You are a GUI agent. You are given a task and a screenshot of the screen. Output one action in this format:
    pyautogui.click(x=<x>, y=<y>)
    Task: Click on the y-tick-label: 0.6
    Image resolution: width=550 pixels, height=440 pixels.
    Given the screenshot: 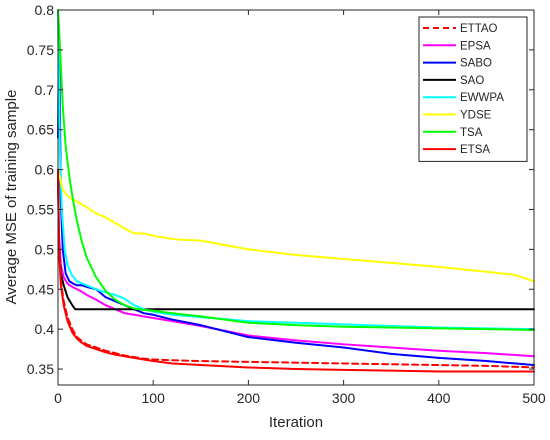 What is the action you would take?
    pyautogui.click(x=45, y=170)
    